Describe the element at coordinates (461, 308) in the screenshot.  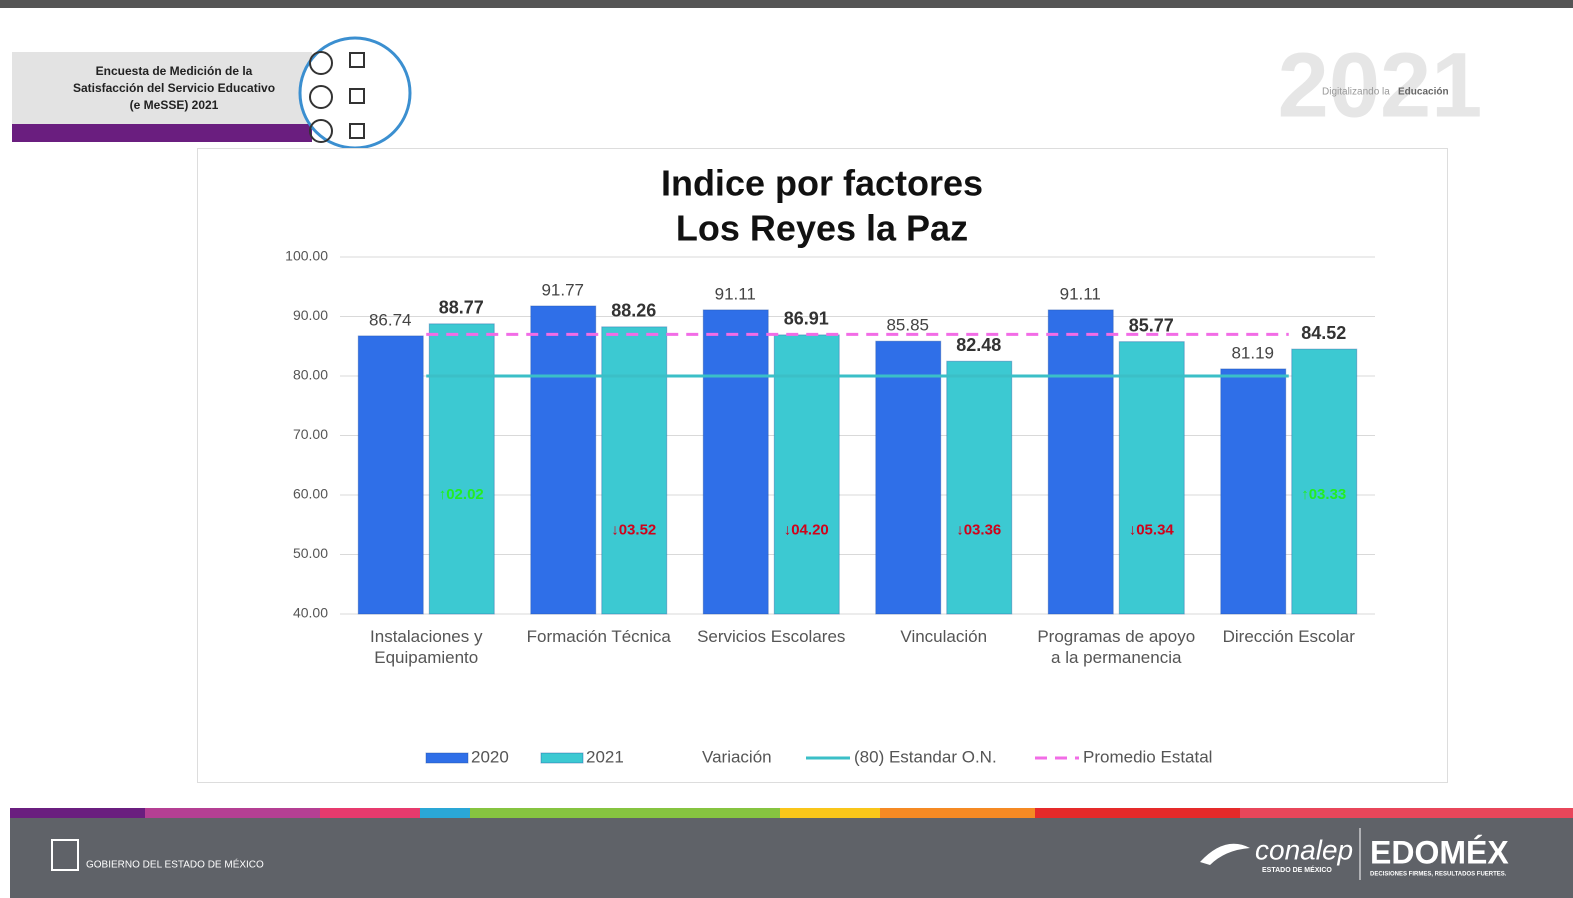
I see `bar-value-label: 88.77` at that location.